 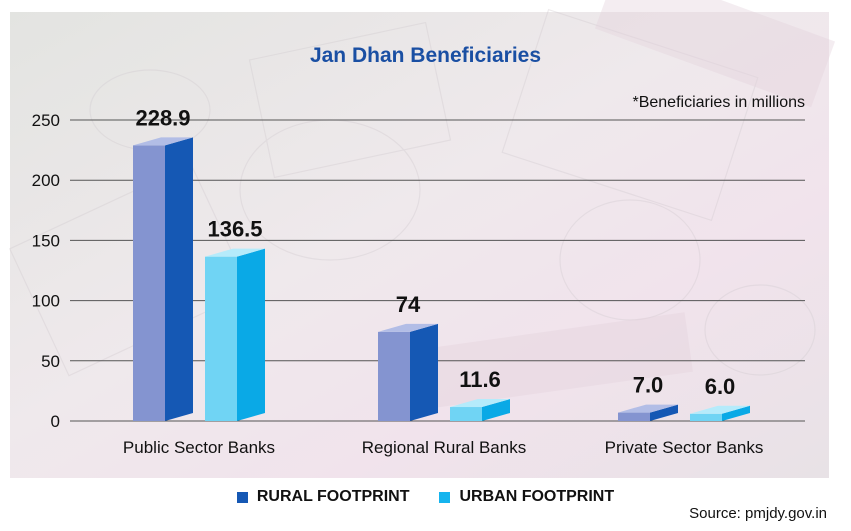 What do you see at coordinates (758, 513) in the screenshot?
I see `source-note: Source: pmjdy.gov.in` at bounding box center [758, 513].